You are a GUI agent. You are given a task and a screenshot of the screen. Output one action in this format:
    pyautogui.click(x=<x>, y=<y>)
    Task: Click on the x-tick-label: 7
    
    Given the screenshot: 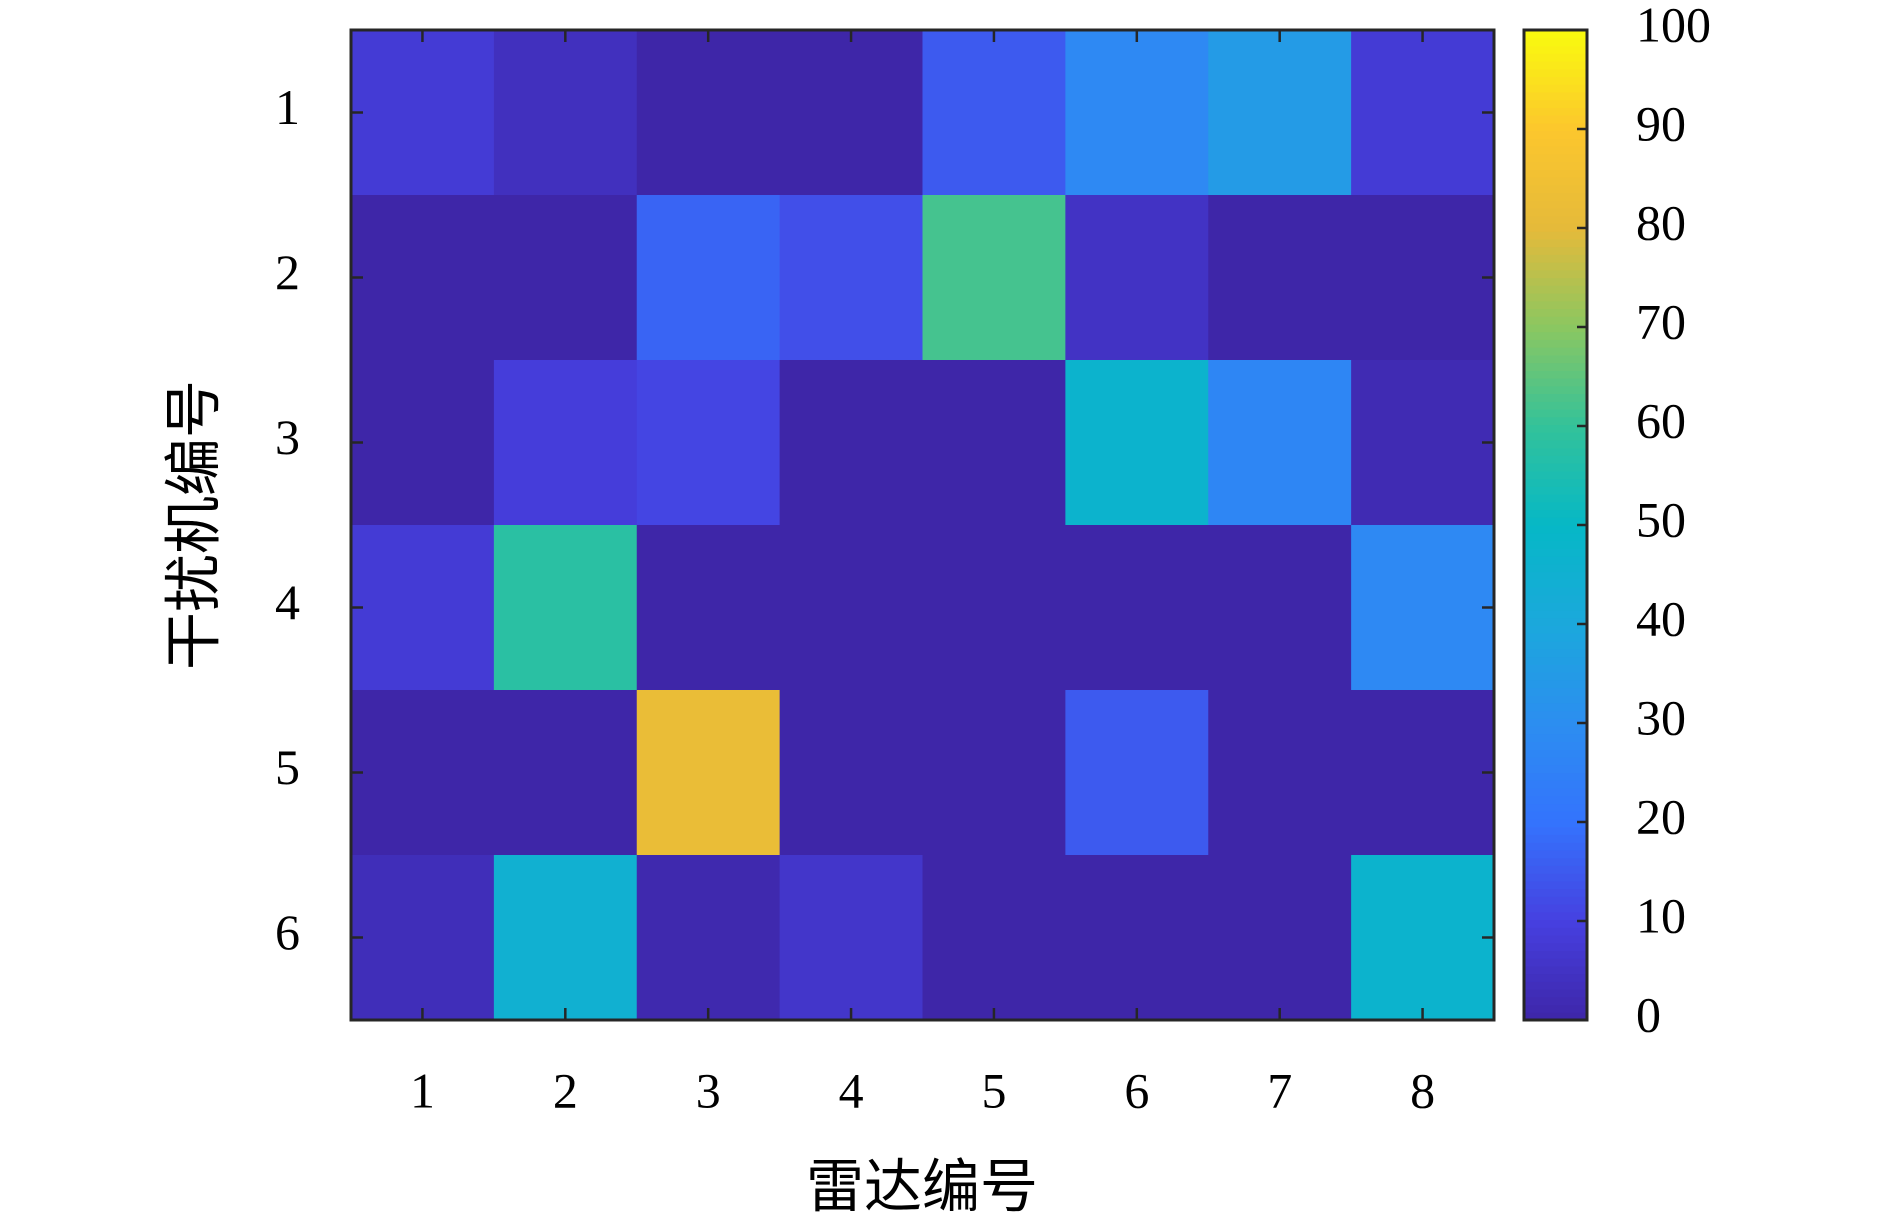 What is the action you would take?
    pyautogui.click(x=1279, y=1090)
    